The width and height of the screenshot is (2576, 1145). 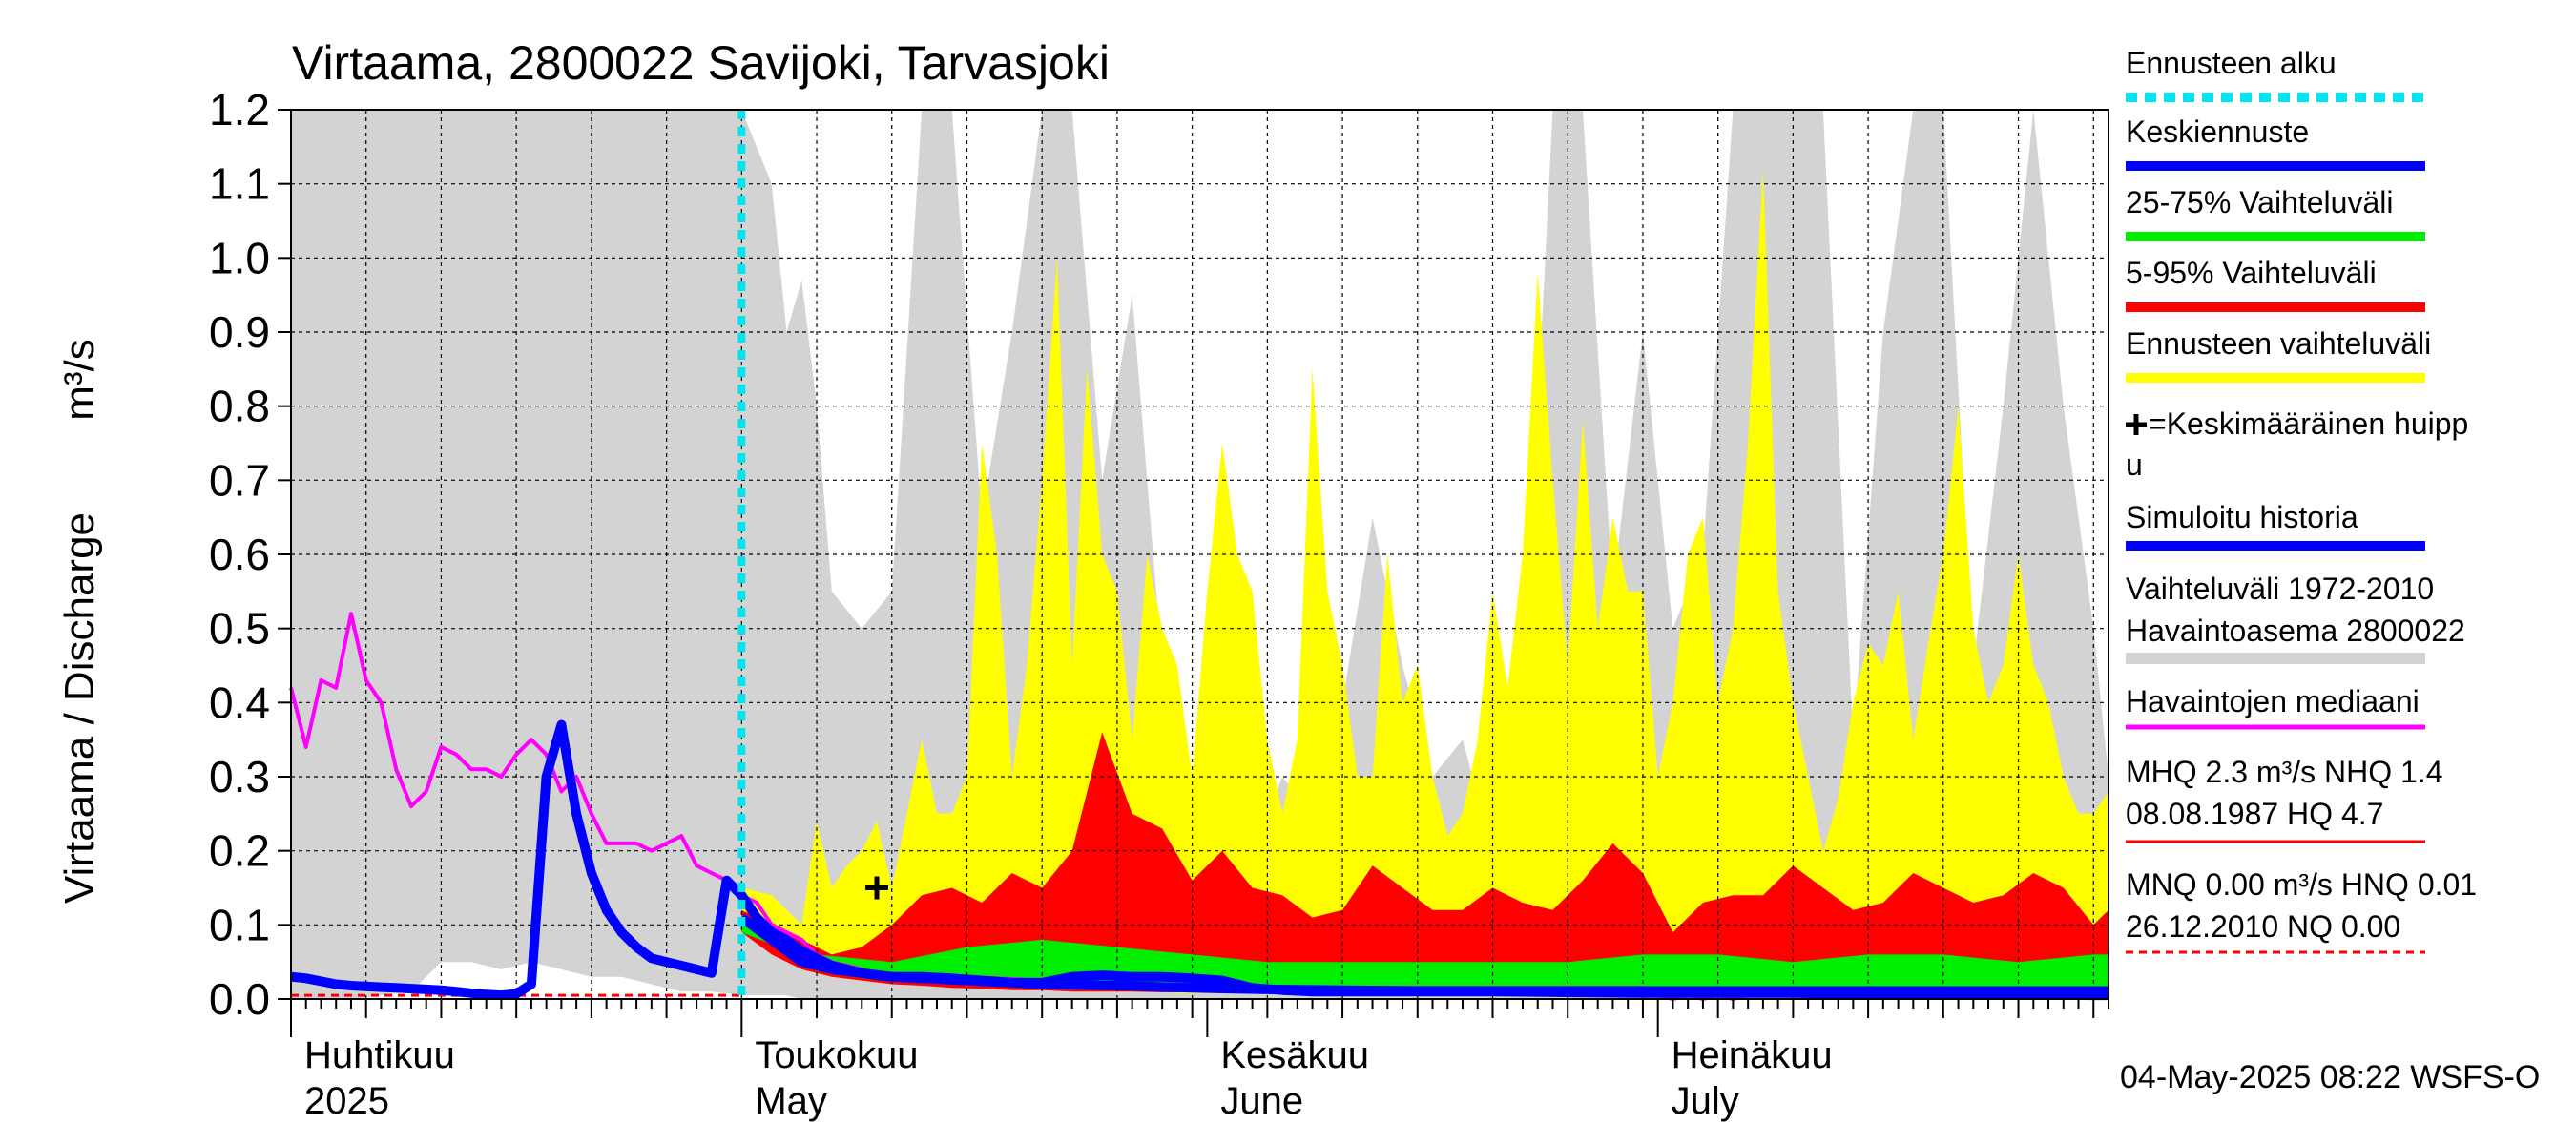 What do you see at coordinates (2254, 814) in the screenshot?
I see `legend-mhq-line2: 08.08.1987 HQ 4.7` at bounding box center [2254, 814].